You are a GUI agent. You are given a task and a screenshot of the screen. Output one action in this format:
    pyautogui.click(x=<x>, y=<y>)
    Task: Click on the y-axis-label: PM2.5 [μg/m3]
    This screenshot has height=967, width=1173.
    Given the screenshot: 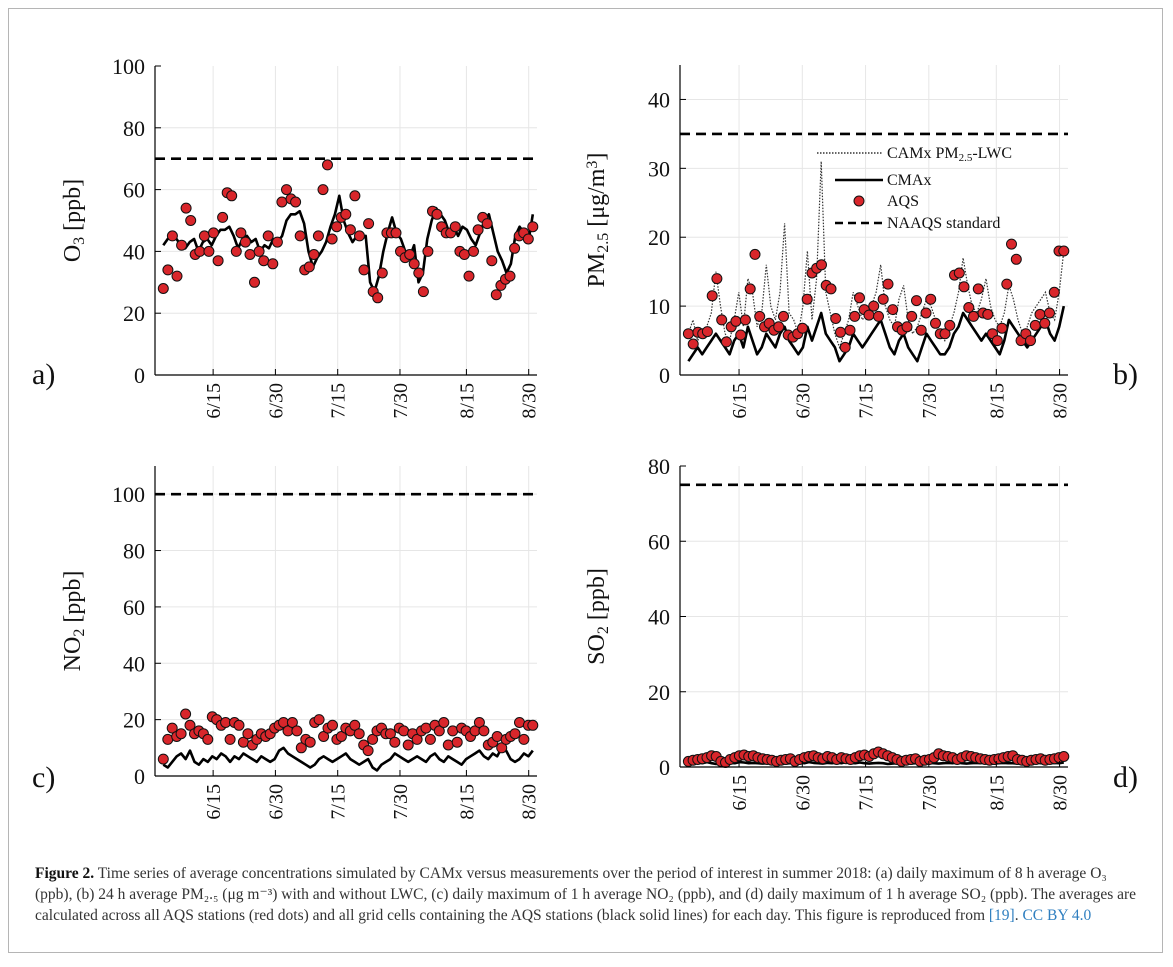 What is the action you would take?
    pyautogui.click(x=598, y=220)
    